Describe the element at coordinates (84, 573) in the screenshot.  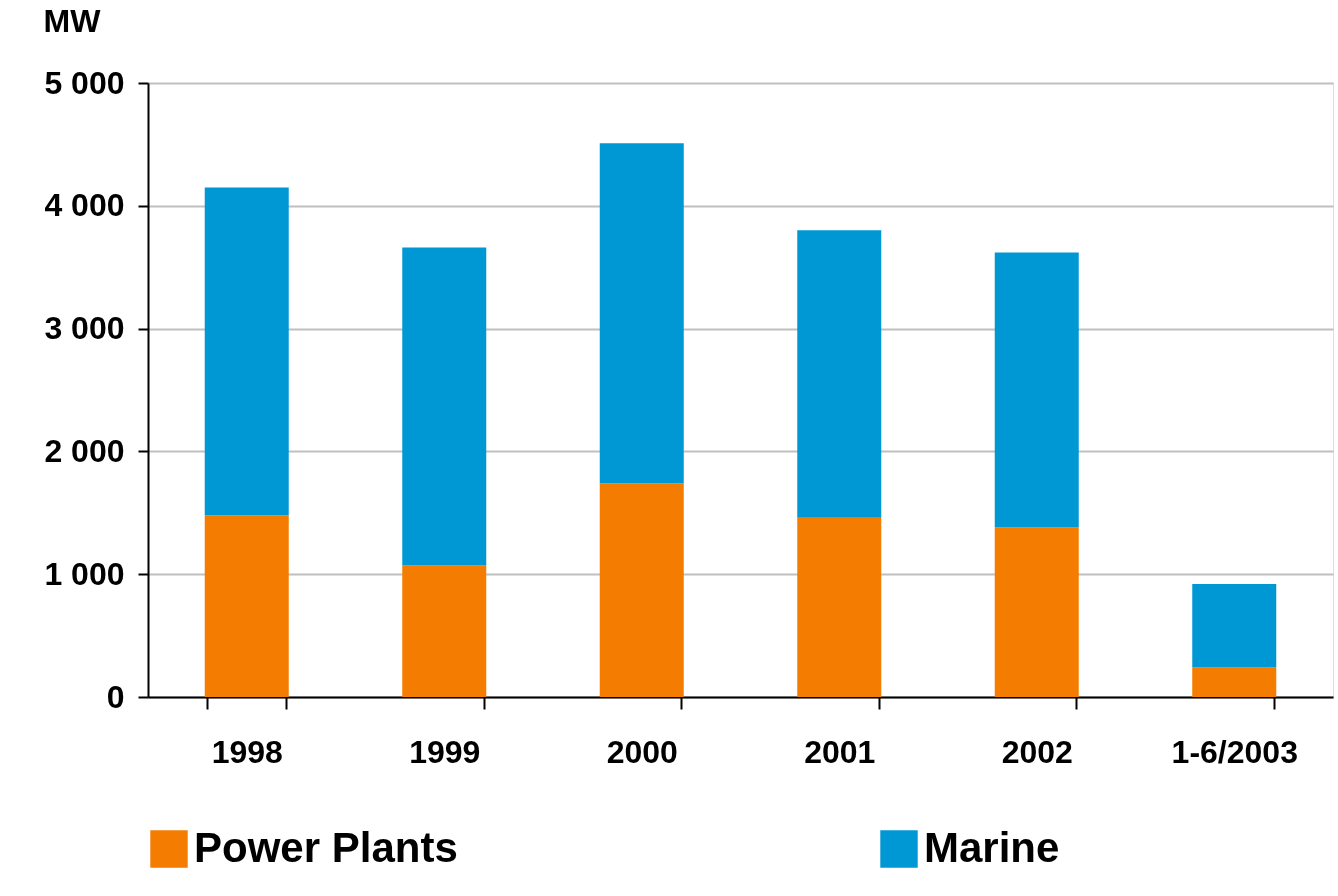
I see `y-tick-label: 1 000` at that location.